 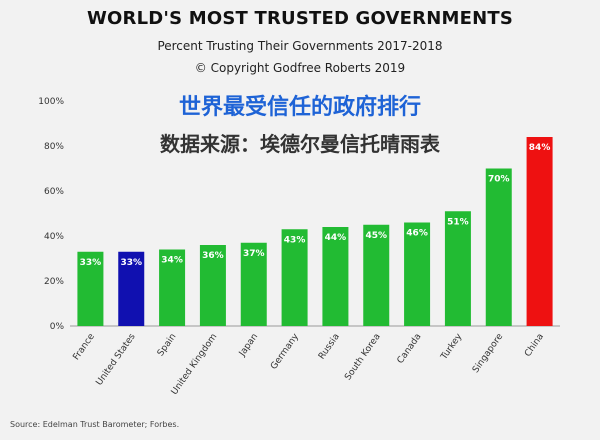 I want to click on bar-germany, so click(x=294, y=277).